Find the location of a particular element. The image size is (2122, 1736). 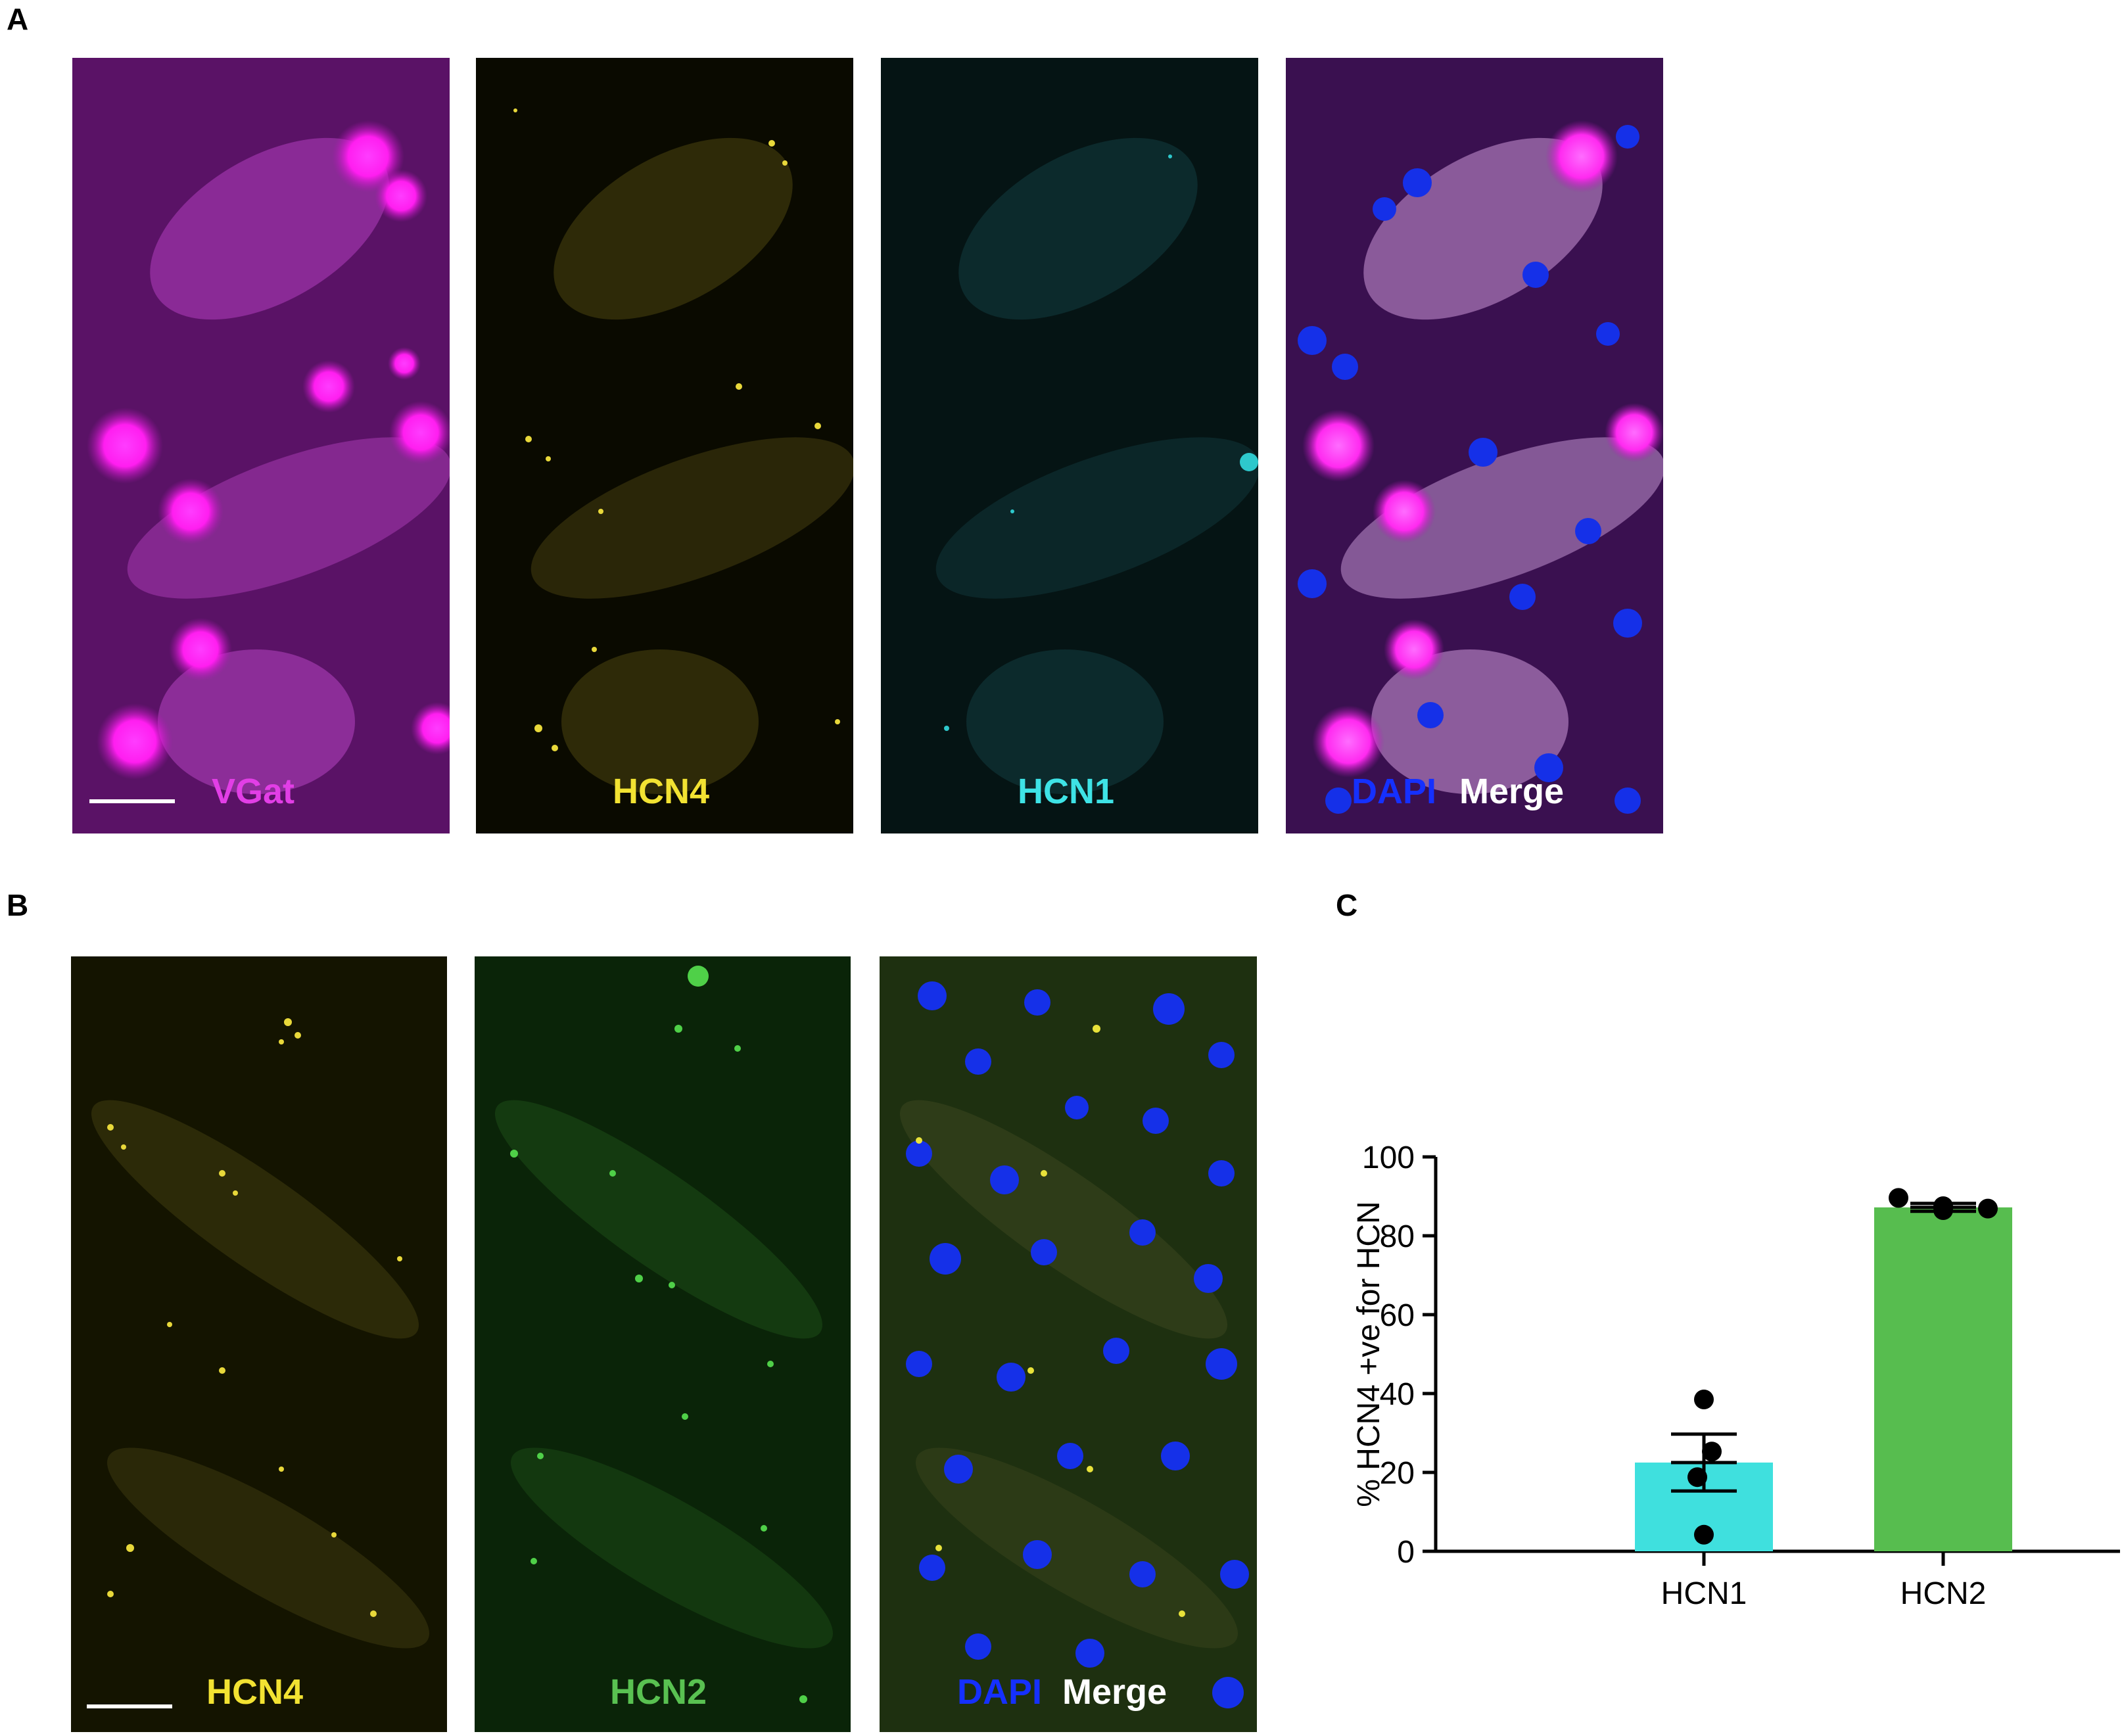

micrograph-hcn1-image is located at coordinates (1069, 446).